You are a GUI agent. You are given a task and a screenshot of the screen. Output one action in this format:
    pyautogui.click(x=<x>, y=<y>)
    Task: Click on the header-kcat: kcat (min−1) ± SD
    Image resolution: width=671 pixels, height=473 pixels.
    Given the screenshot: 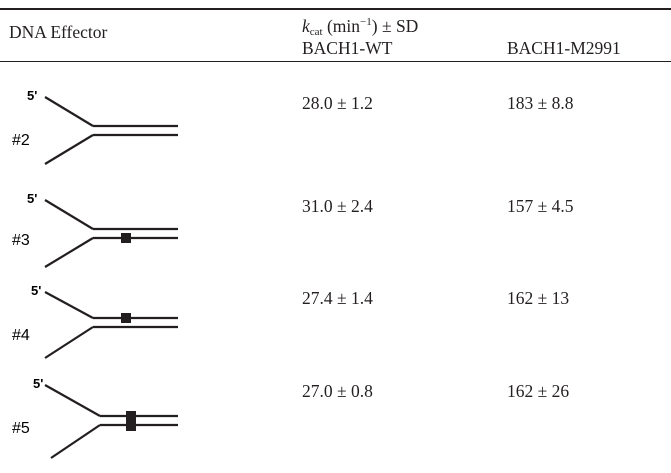 What is the action you would take?
    pyautogui.click(x=360, y=27)
    